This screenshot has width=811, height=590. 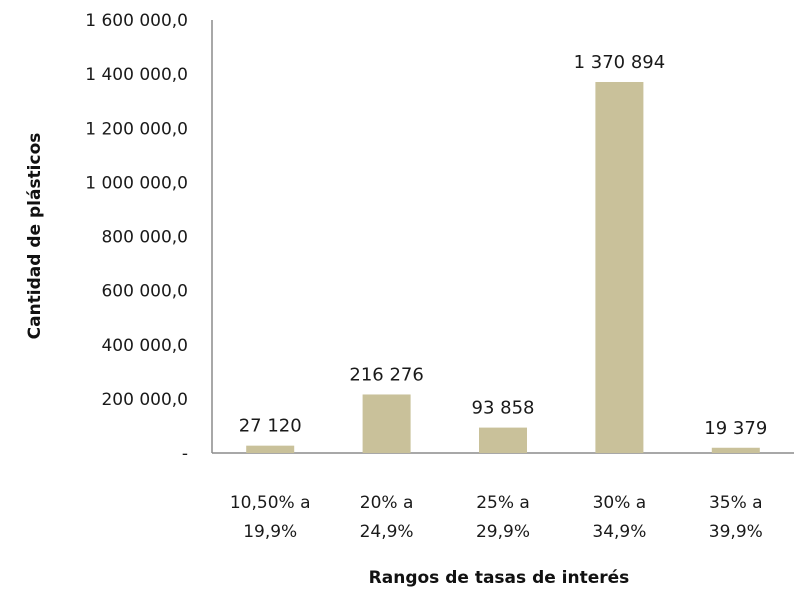 What do you see at coordinates (144, 238) in the screenshot?
I see `y-tick-label: 800 000,0` at bounding box center [144, 238].